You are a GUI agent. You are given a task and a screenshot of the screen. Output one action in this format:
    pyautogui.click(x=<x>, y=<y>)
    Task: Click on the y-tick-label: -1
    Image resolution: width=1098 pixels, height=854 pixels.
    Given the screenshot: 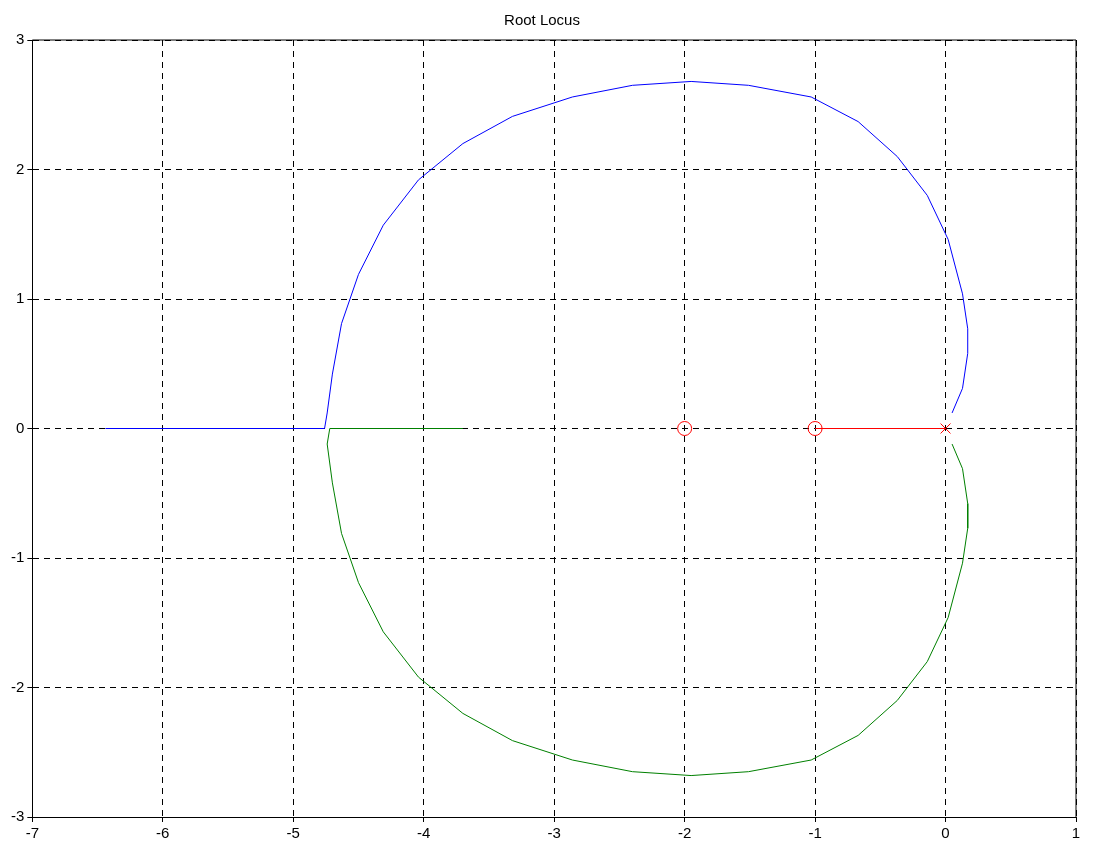 What is the action you would take?
    pyautogui.click(x=17, y=557)
    